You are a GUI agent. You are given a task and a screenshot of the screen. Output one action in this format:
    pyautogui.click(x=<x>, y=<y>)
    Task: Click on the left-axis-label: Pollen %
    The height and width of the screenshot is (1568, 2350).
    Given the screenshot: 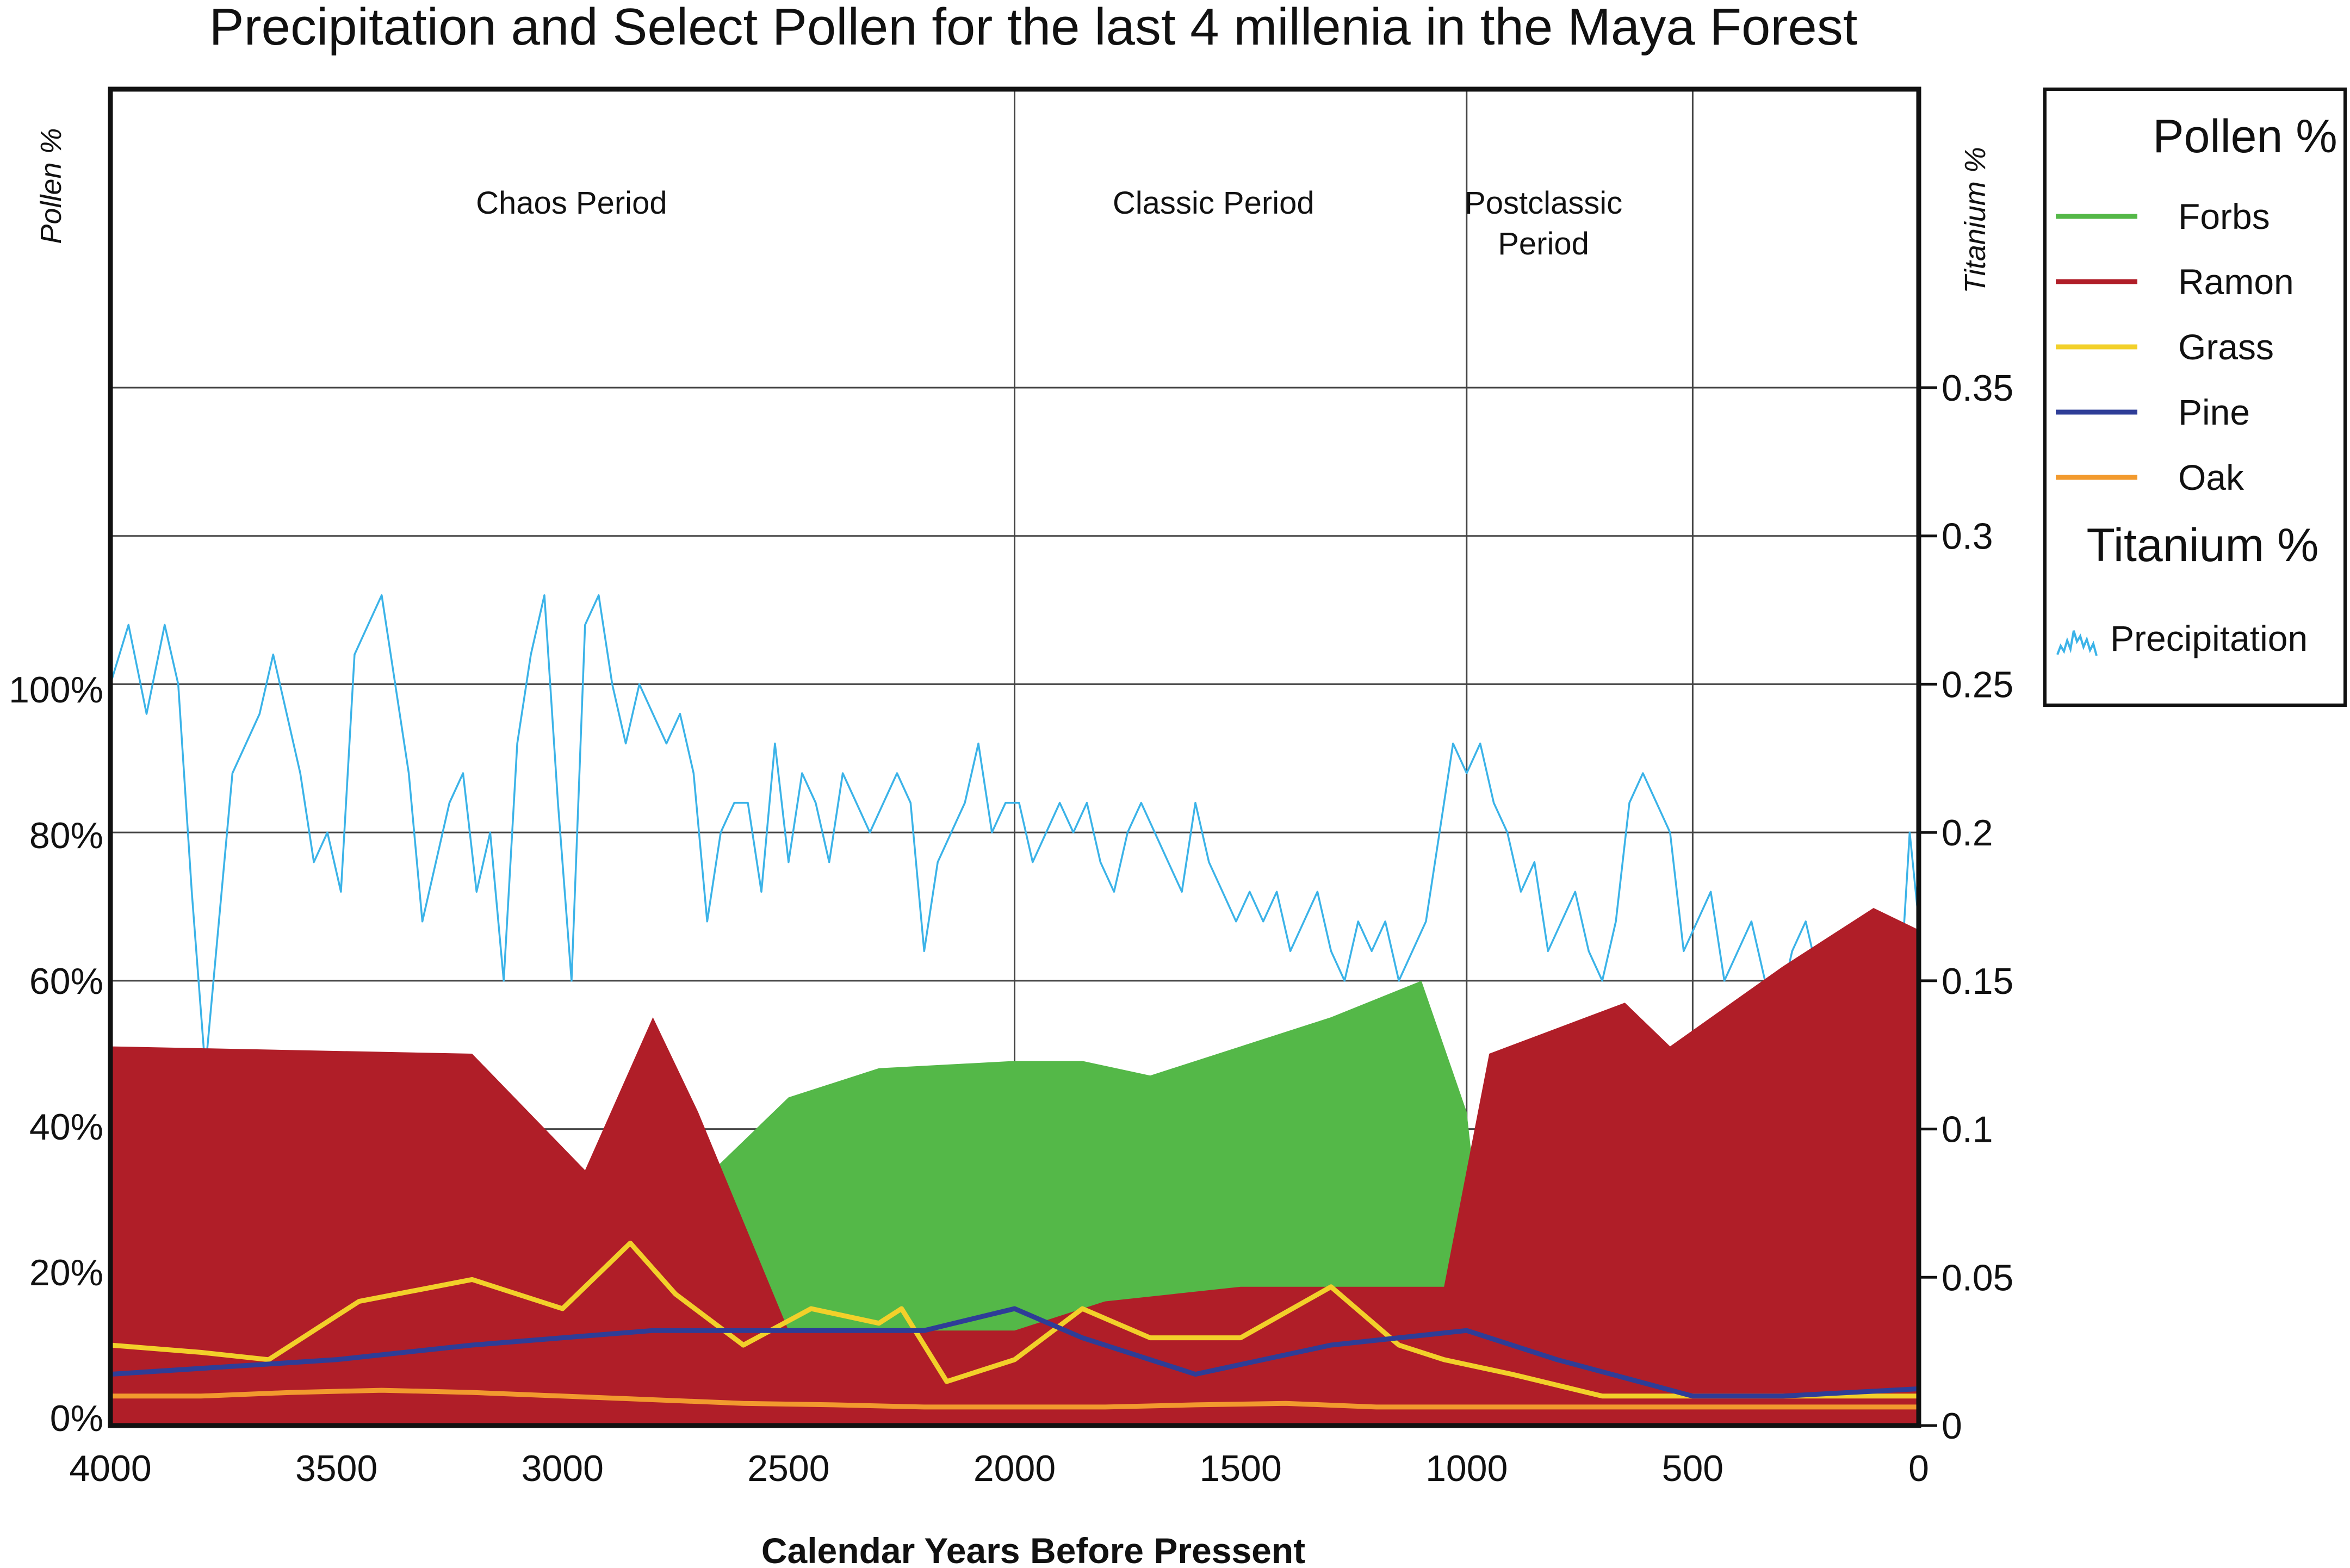 What is the action you would take?
    pyautogui.click(x=51, y=186)
    